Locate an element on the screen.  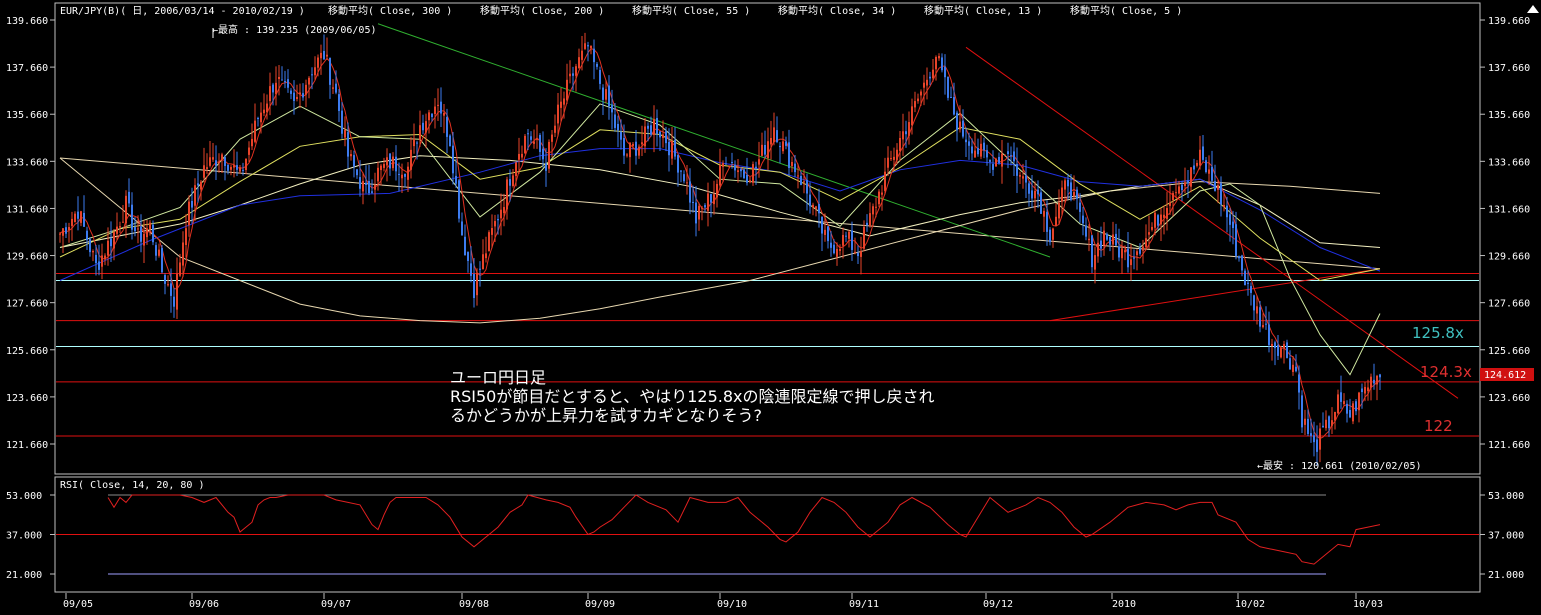
price-tick-label-left: 131.660 is located at coordinates (27, 209).